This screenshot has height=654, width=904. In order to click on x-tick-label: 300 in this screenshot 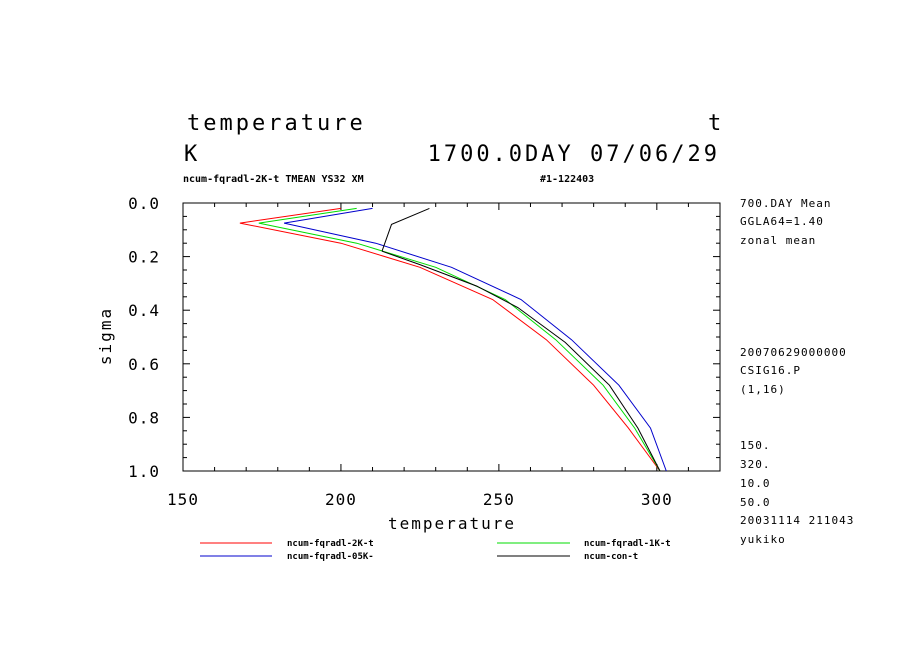, I will do `click(657, 499)`.